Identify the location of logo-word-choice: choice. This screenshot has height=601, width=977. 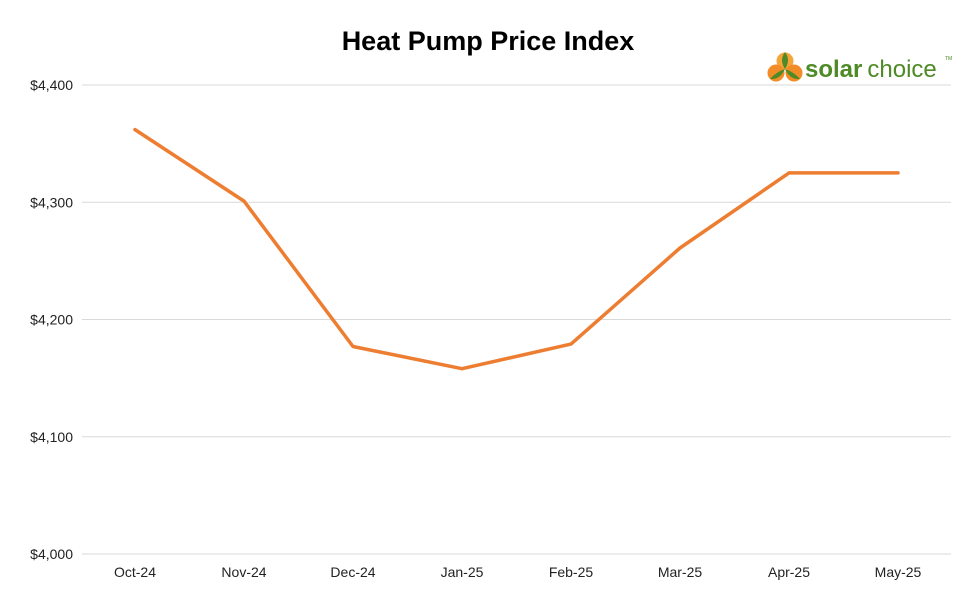
(901, 69).